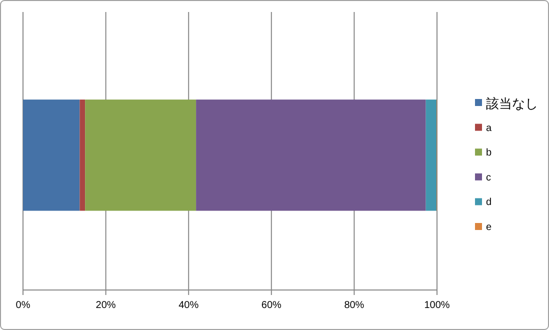 The width and height of the screenshot is (549, 330). Describe the element at coordinates (489, 153) in the screenshot. I see `legend-label: b` at that location.